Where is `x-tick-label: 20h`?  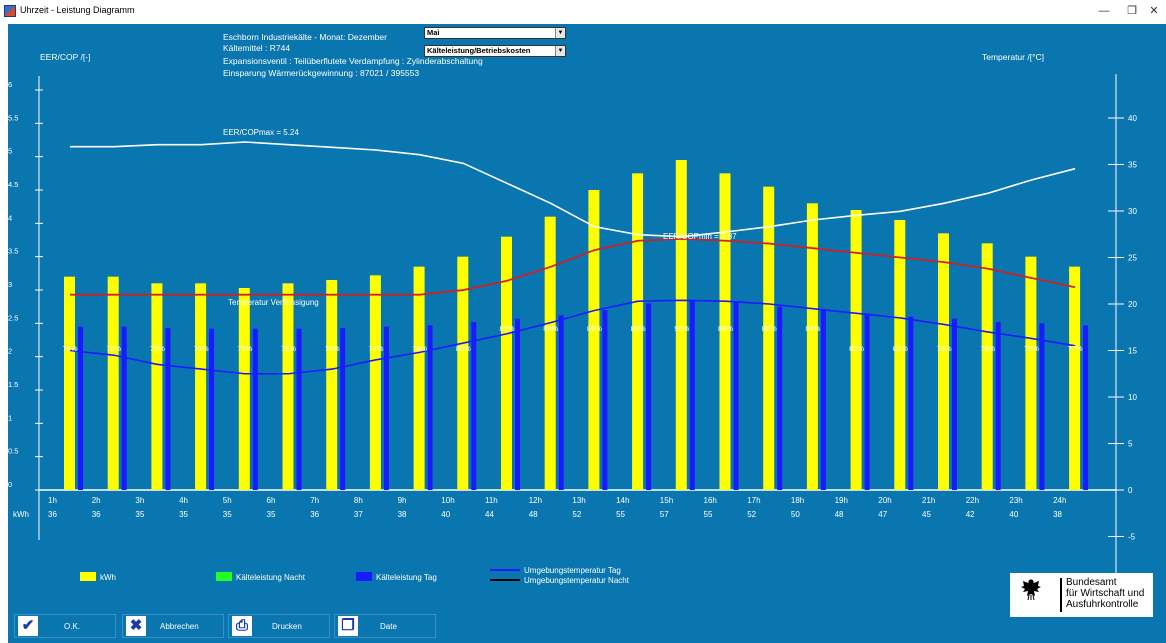 x-tick-label: 20h is located at coordinates (884, 500).